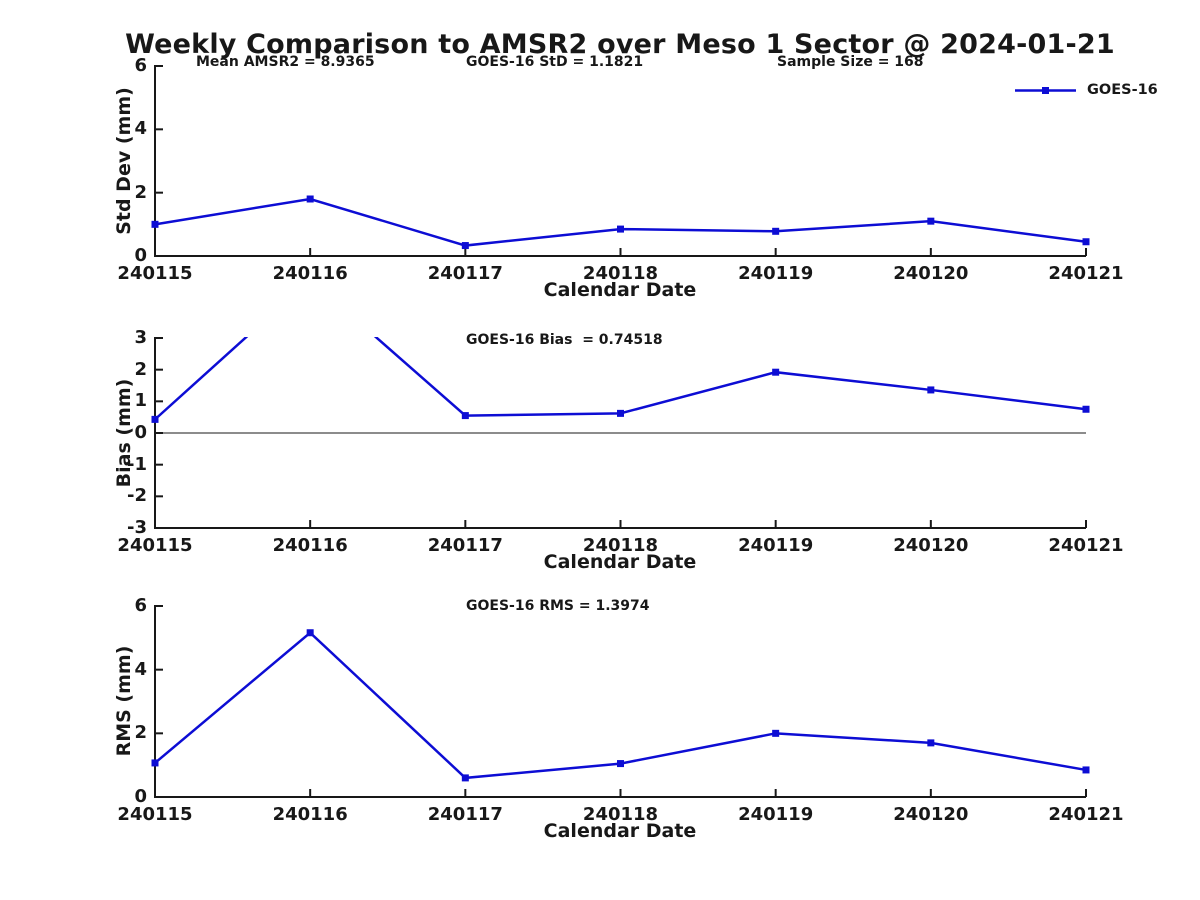 The image size is (1200, 900). Describe the element at coordinates (137, 464) in the screenshot. I see `y-tick-label: -1` at that location.